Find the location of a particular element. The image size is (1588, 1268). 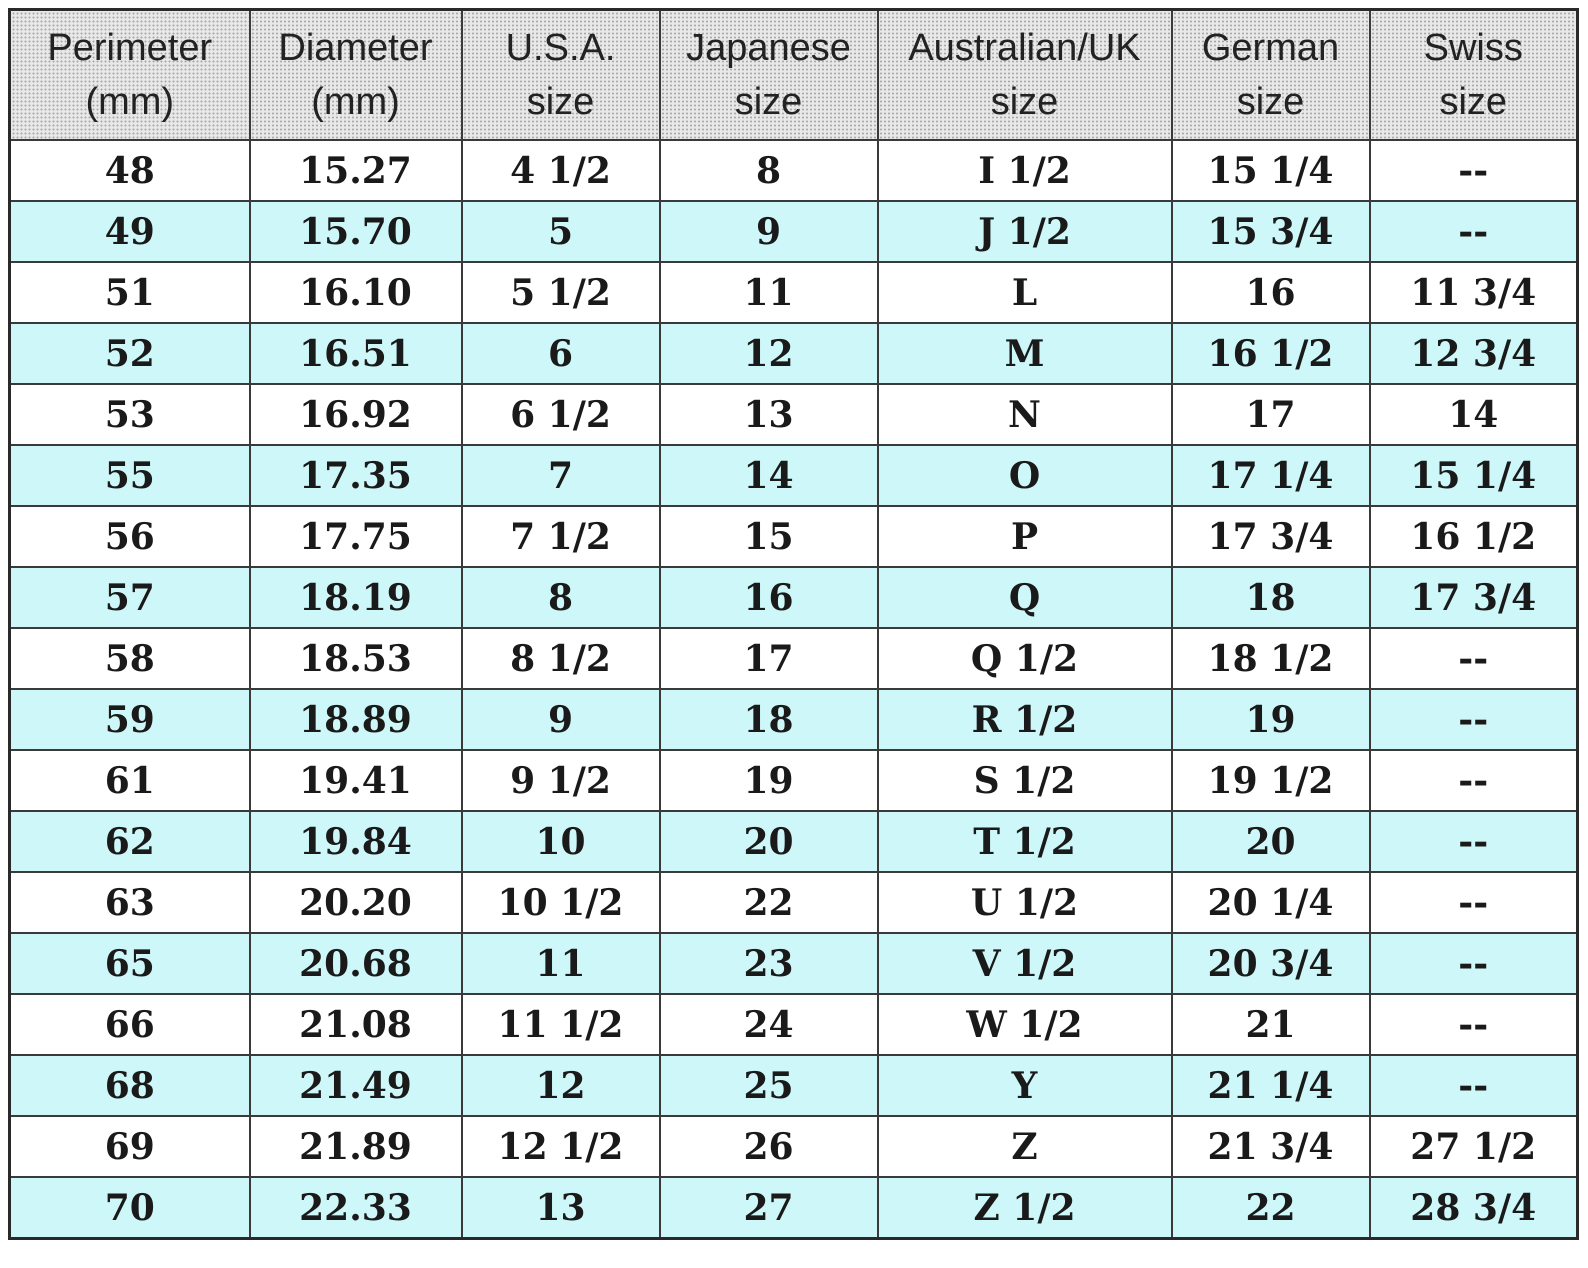

diameter-cell: 19.84 is located at coordinates (355, 841).